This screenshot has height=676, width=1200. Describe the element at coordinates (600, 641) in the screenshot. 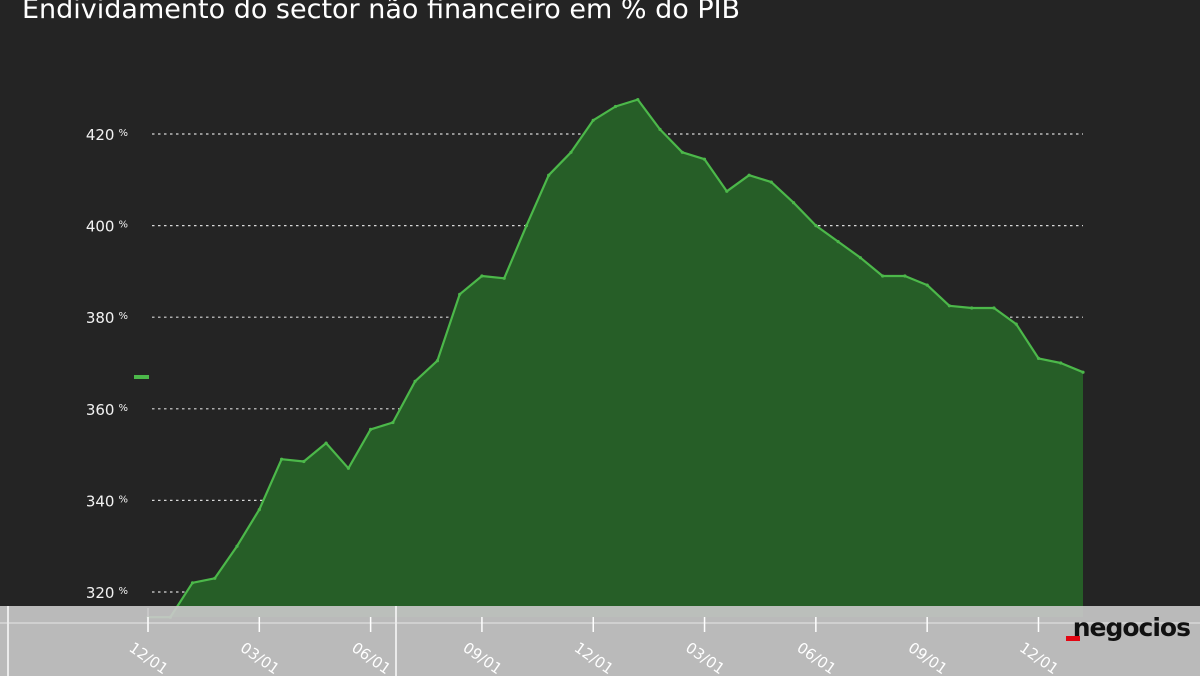

I see `bottom-overlay-bar` at that location.